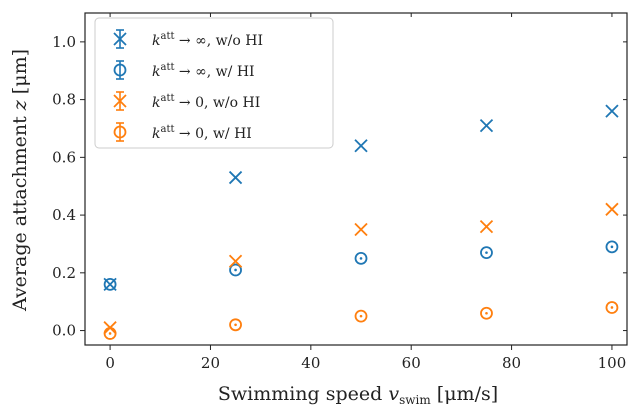 The height and width of the screenshot is (411, 630). What do you see at coordinates (207, 40) in the screenshot?
I see `legend-entry-1: katt → ∞, w/o HI` at bounding box center [207, 40].